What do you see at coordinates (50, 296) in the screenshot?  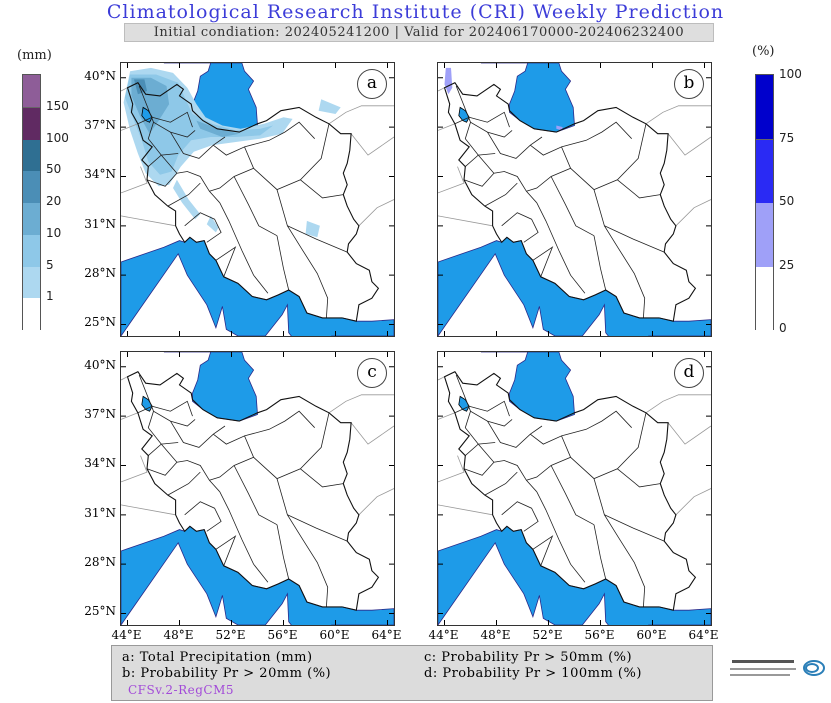 I see `precip-tick-label: 1` at bounding box center [50, 296].